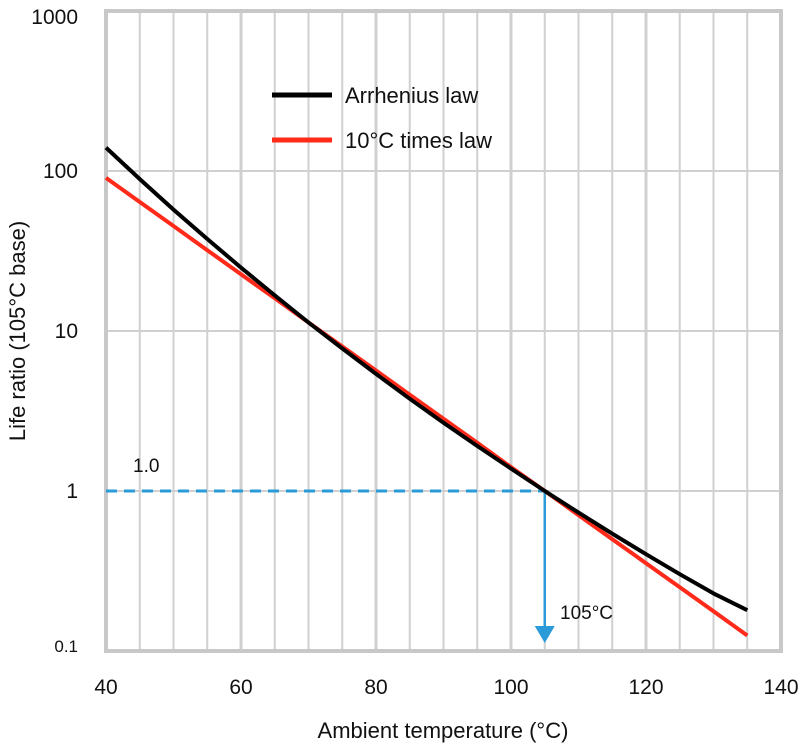 The image size is (800, 748). I want to click on x-tick-label: 100, so click(510, 687).